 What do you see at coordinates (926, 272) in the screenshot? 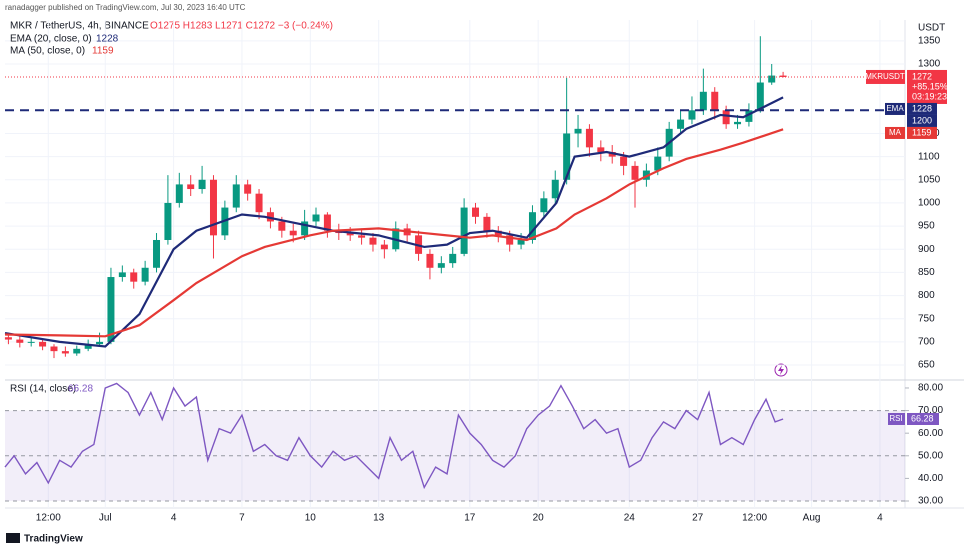
I see `y-tick-label: 850` at bounding box center [926, 272].